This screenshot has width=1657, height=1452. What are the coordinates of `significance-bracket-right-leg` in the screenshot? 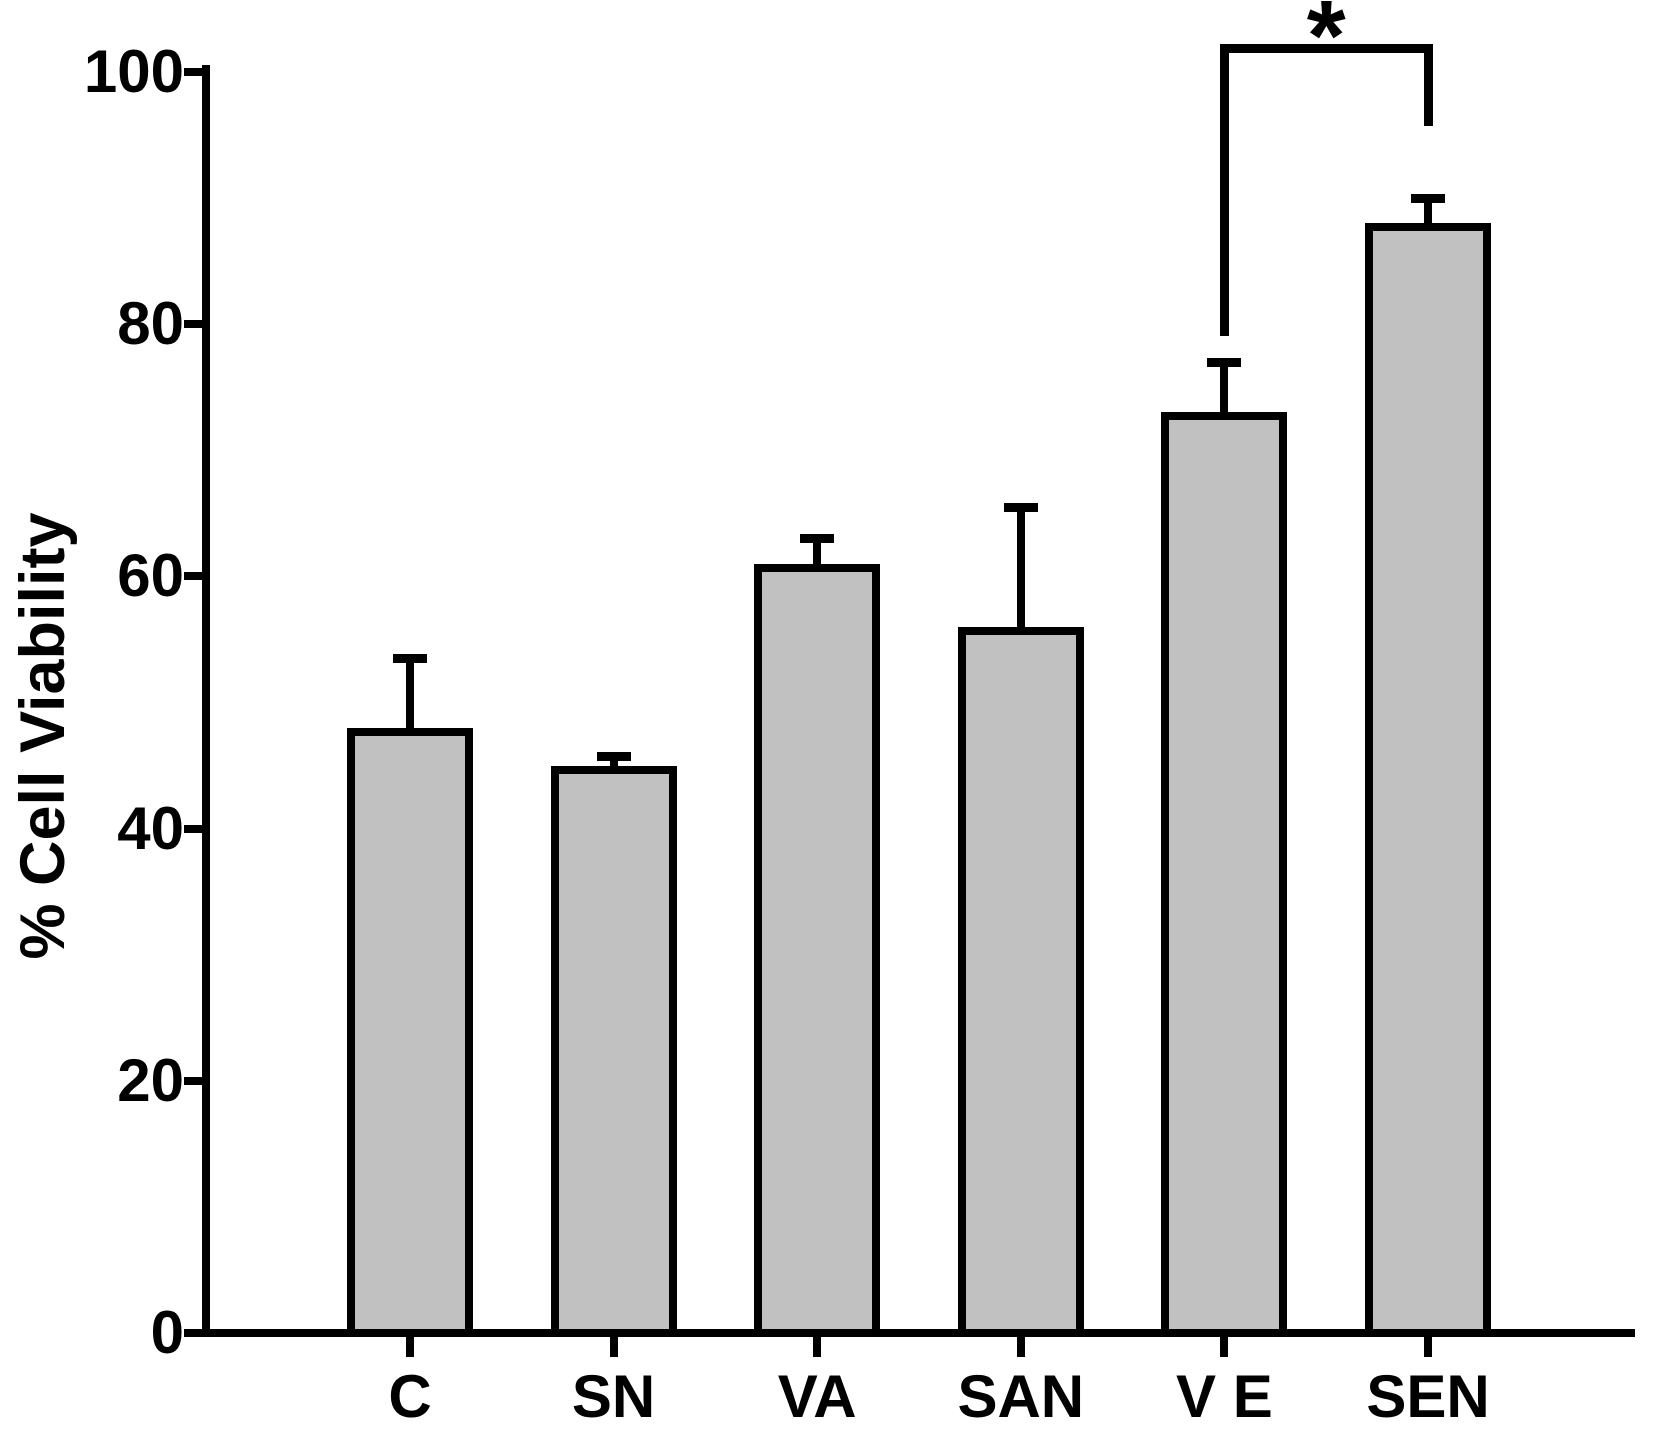 It's located at (1428, 84).